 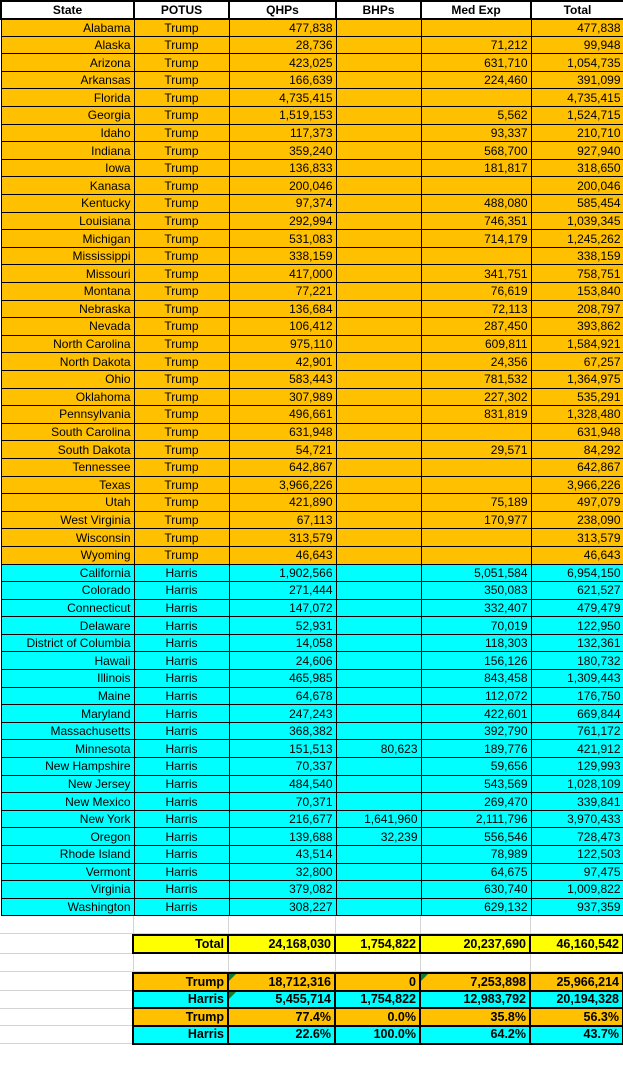 I want to click on cell-total: 208,797, so click(x=576, y=309).